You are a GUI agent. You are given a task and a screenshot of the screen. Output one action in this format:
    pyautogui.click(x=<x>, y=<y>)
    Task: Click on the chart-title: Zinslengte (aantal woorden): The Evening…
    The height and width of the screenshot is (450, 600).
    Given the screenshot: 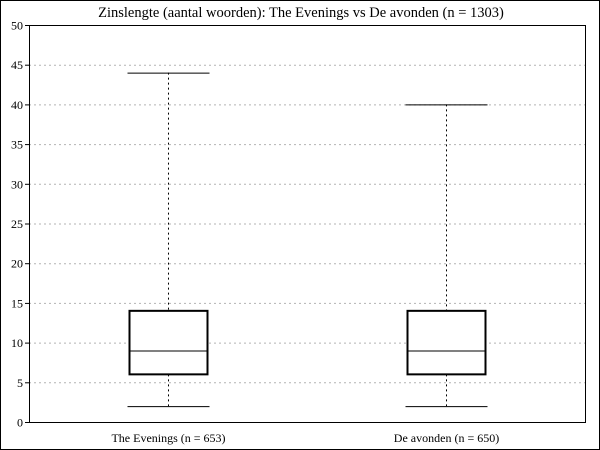 What is the action you would take?
    pyautogui.click(x=301, y=13)
    